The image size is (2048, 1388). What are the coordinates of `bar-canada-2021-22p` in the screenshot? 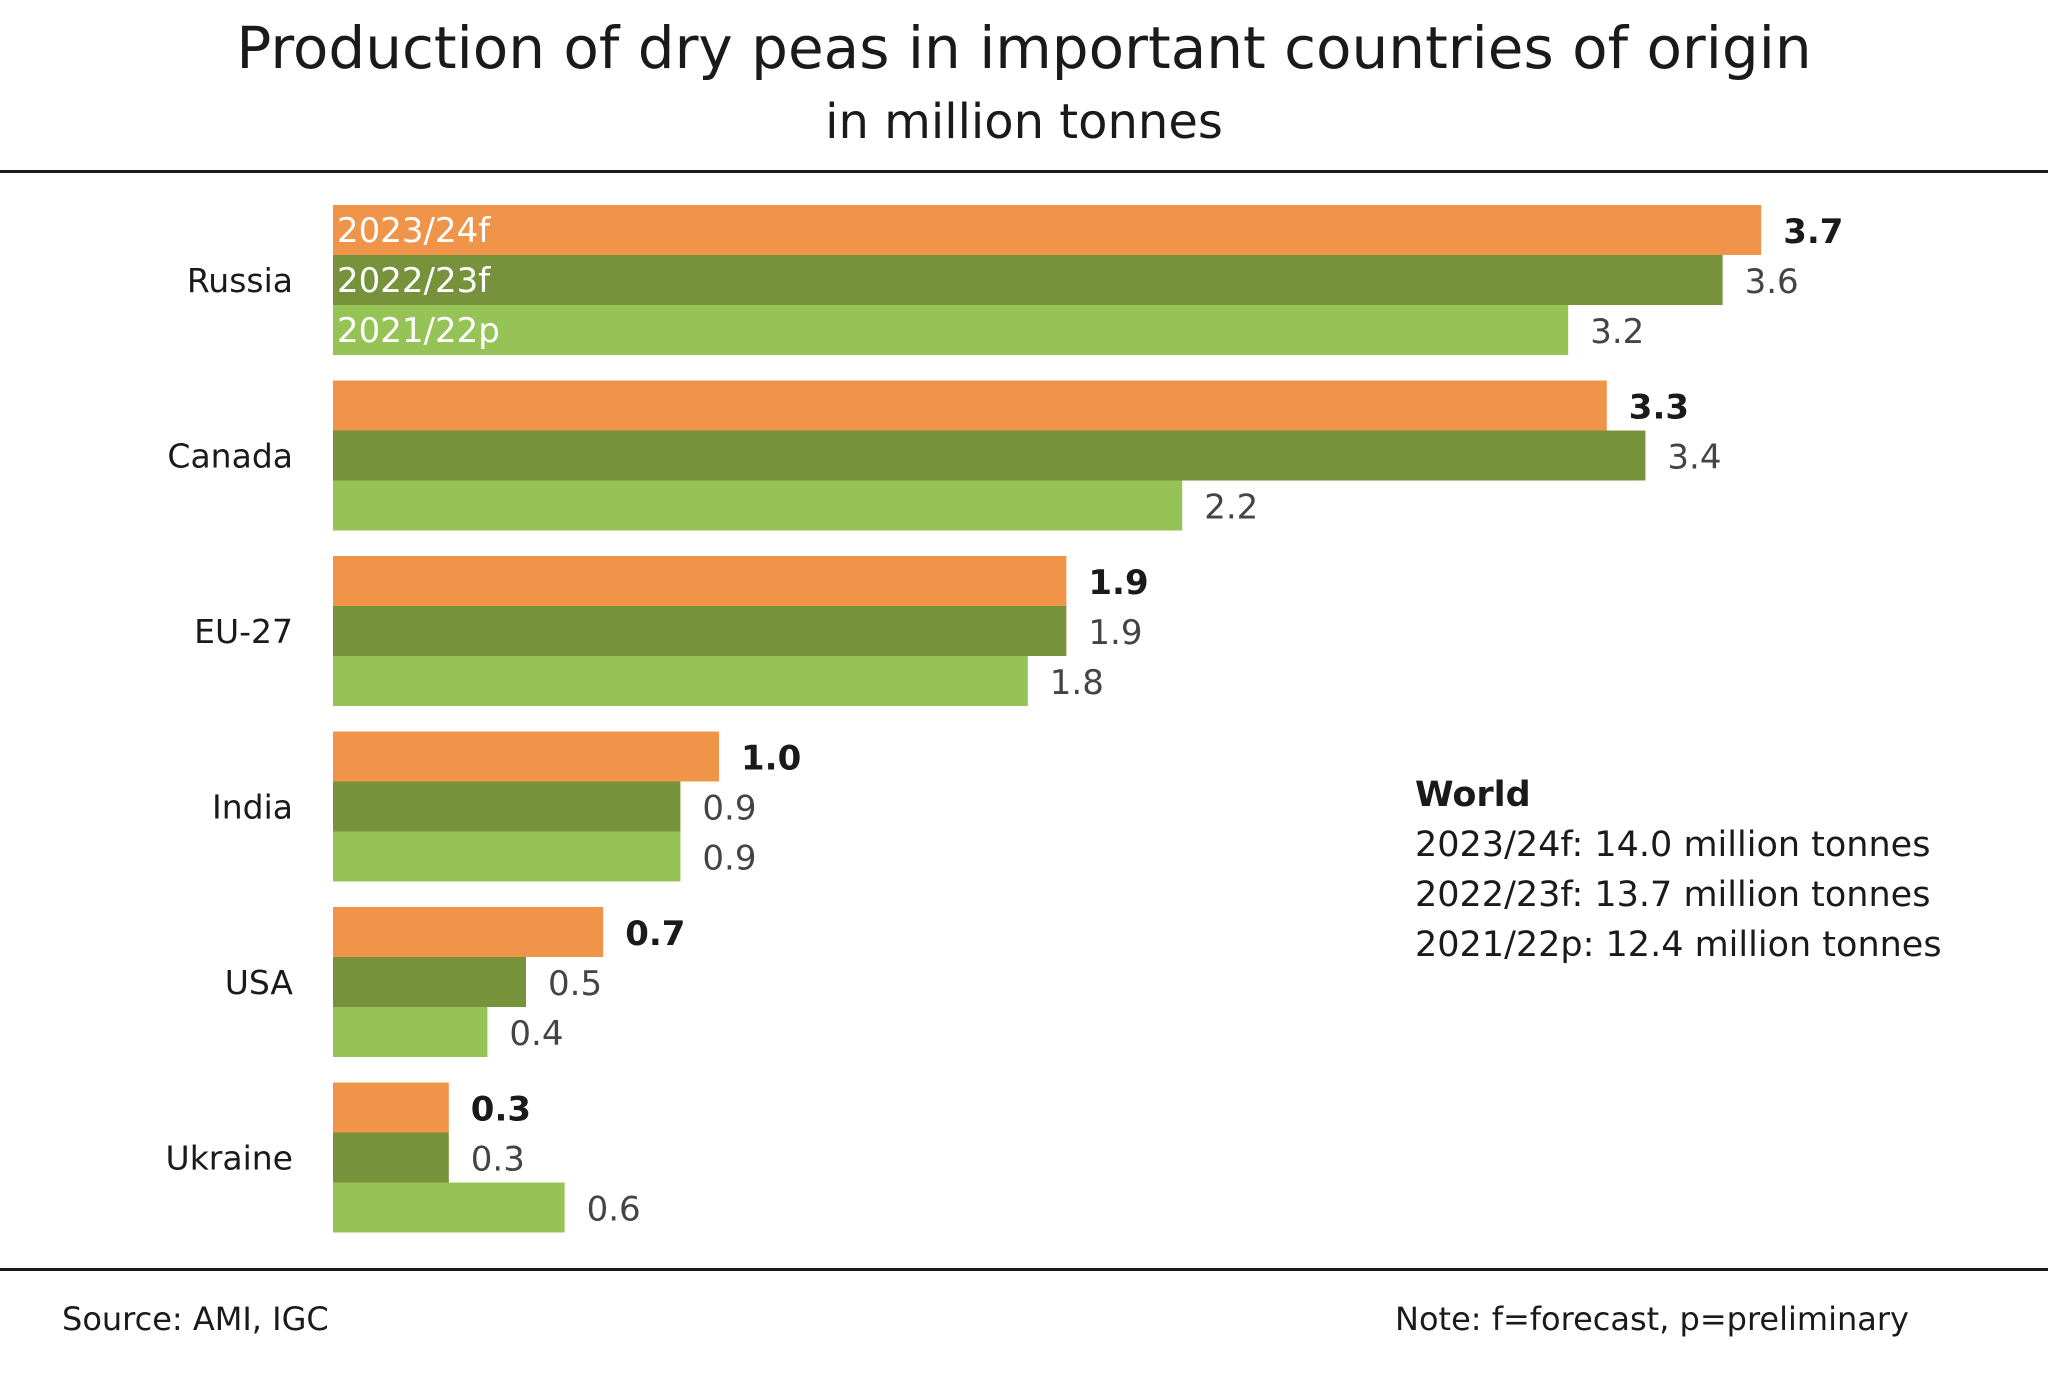 It's located at (758, 505).